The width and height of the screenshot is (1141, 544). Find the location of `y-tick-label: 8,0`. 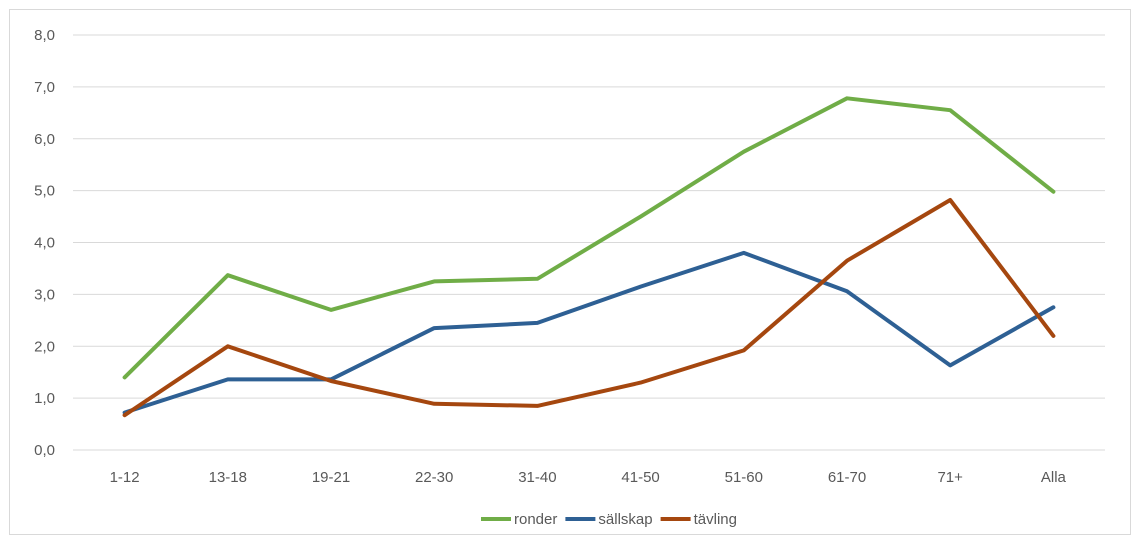

y-tick-label: 8,0 is located at coordinates (44, 35).